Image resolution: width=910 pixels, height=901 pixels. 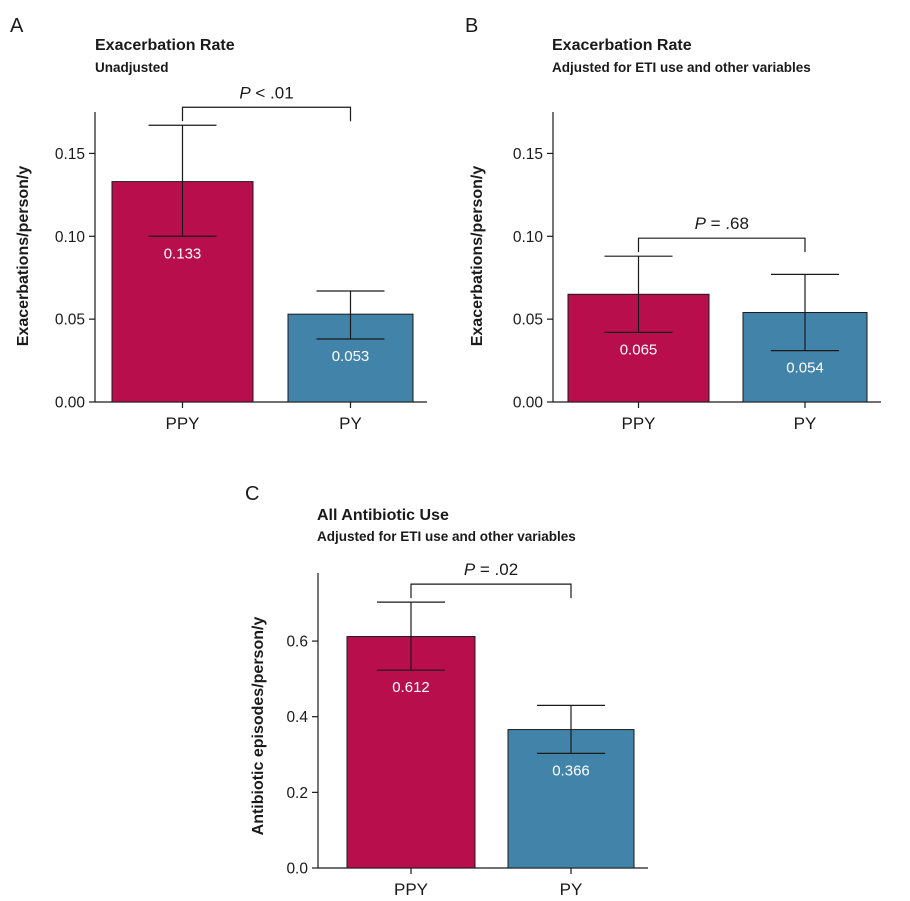 I want to click on panel-letter: A, so click(x=17, y=26).